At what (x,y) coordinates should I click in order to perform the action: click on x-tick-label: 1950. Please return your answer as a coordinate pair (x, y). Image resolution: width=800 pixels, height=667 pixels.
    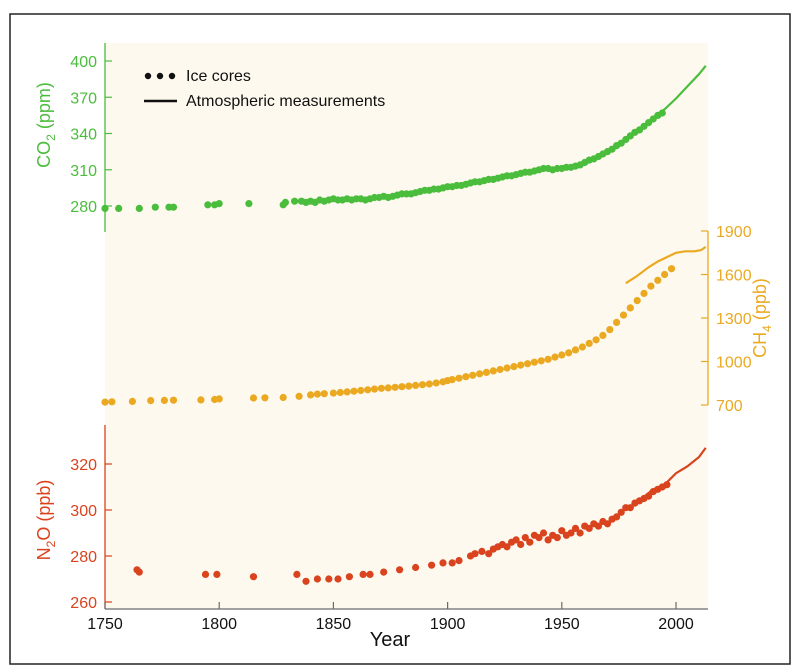
    Looking at the image, I should click on (562, 624).